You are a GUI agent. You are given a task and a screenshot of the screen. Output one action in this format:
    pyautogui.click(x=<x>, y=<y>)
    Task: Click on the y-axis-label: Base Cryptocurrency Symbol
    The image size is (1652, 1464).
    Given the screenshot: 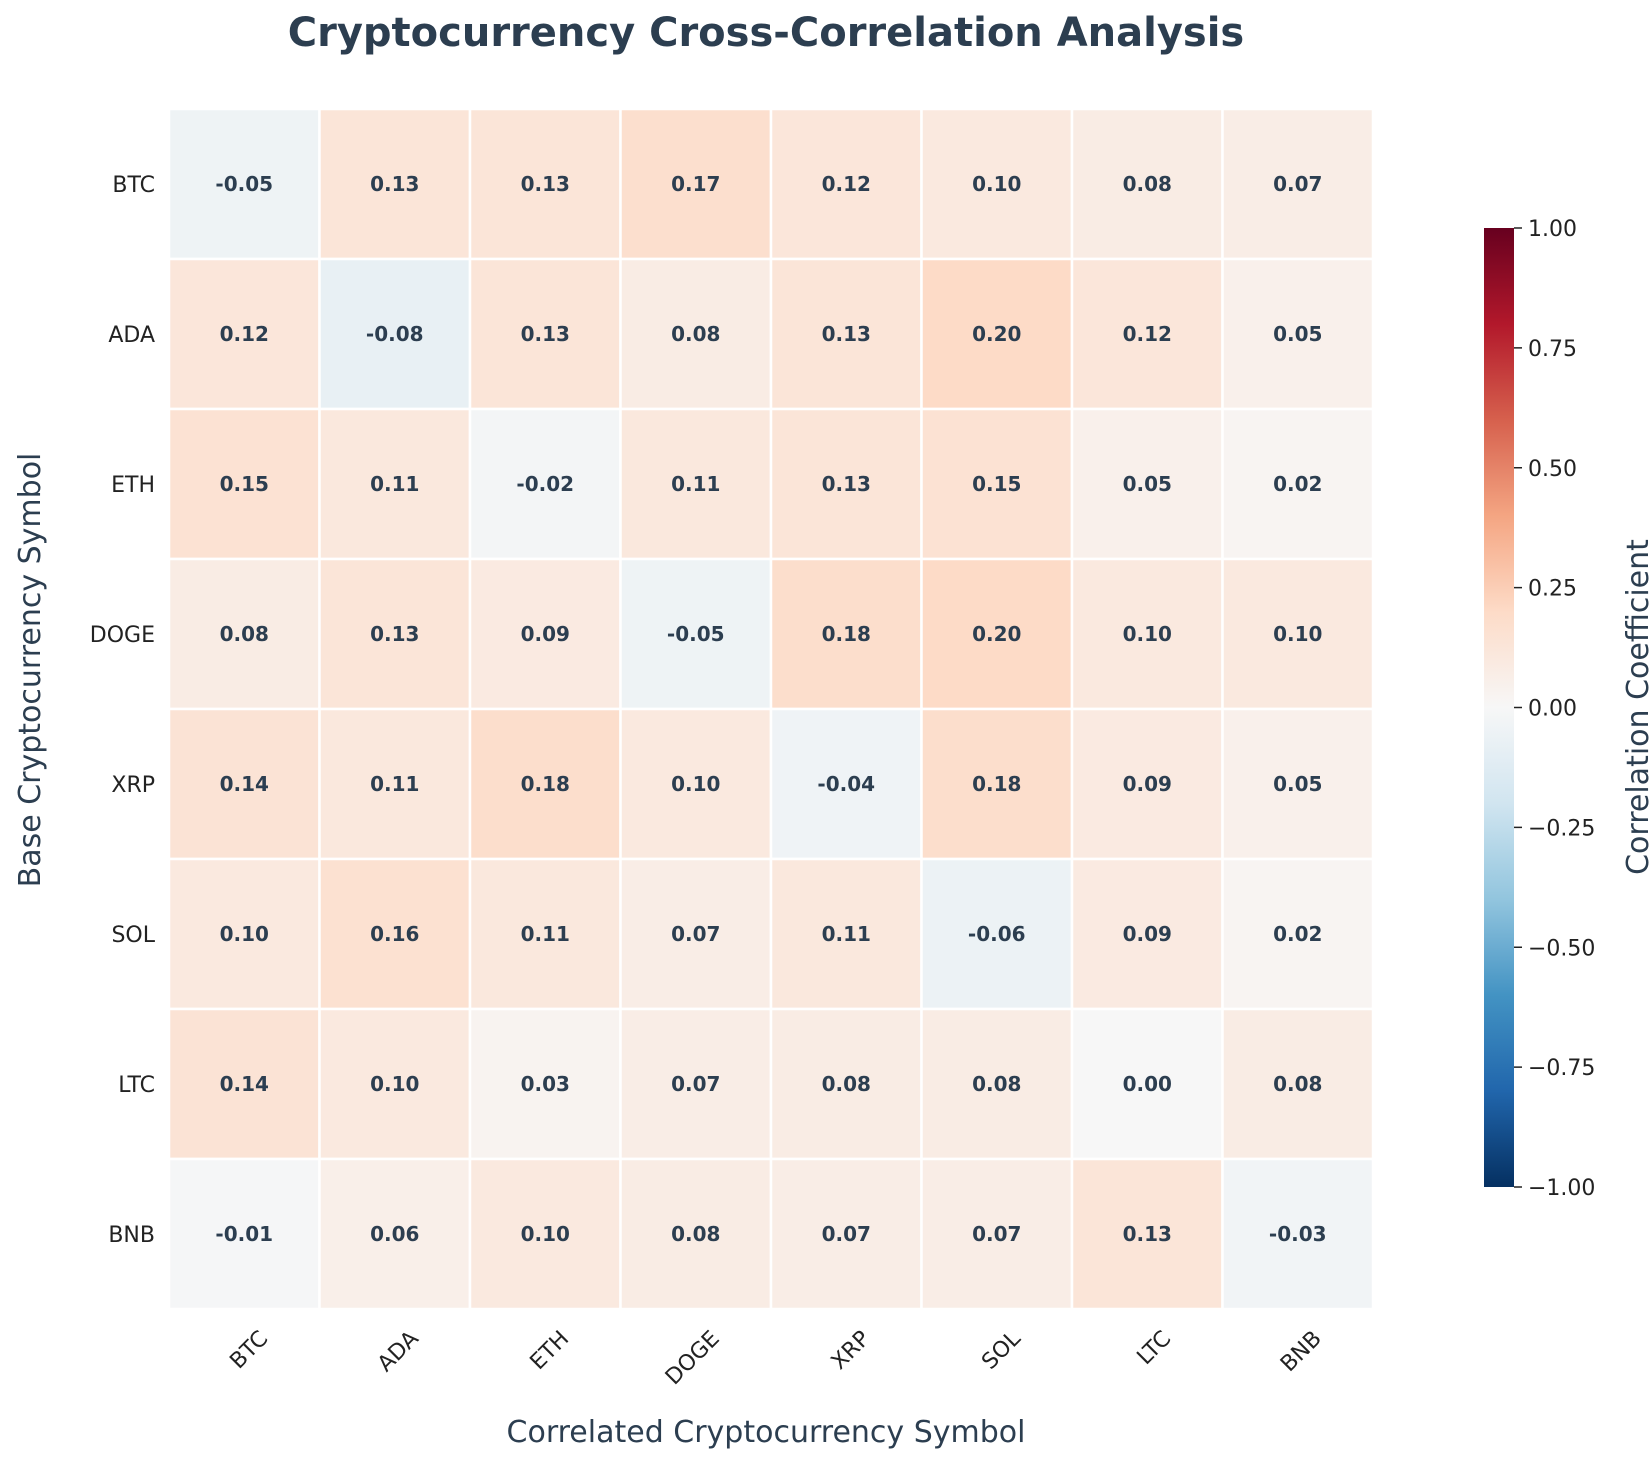 What is the action you would take?
    pyautogui.click(x=30, y=670)
    